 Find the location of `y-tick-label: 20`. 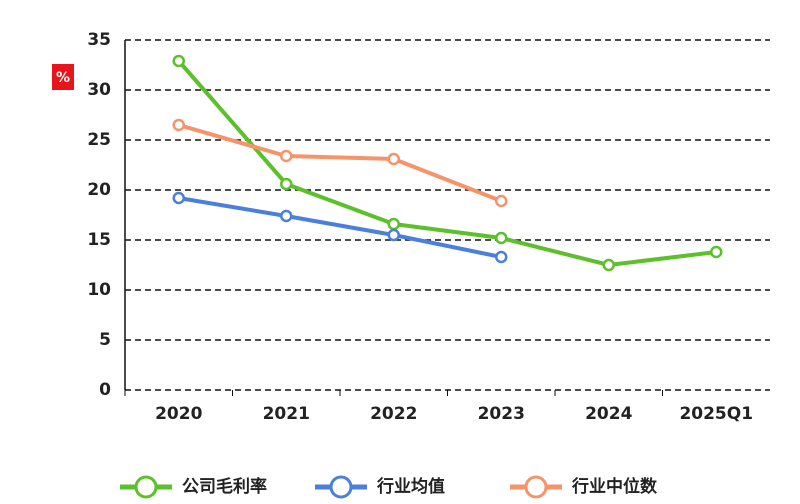

y-tick-label: 20 is located at coordinates (99, 190).